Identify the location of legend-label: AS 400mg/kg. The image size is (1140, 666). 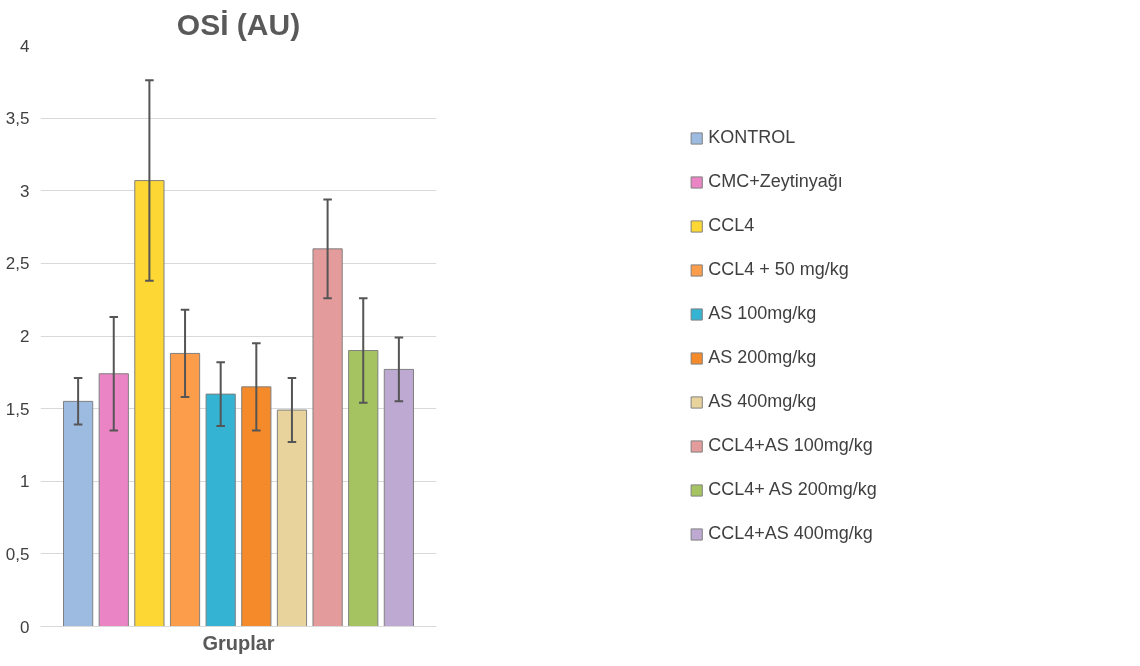
(762, 401).